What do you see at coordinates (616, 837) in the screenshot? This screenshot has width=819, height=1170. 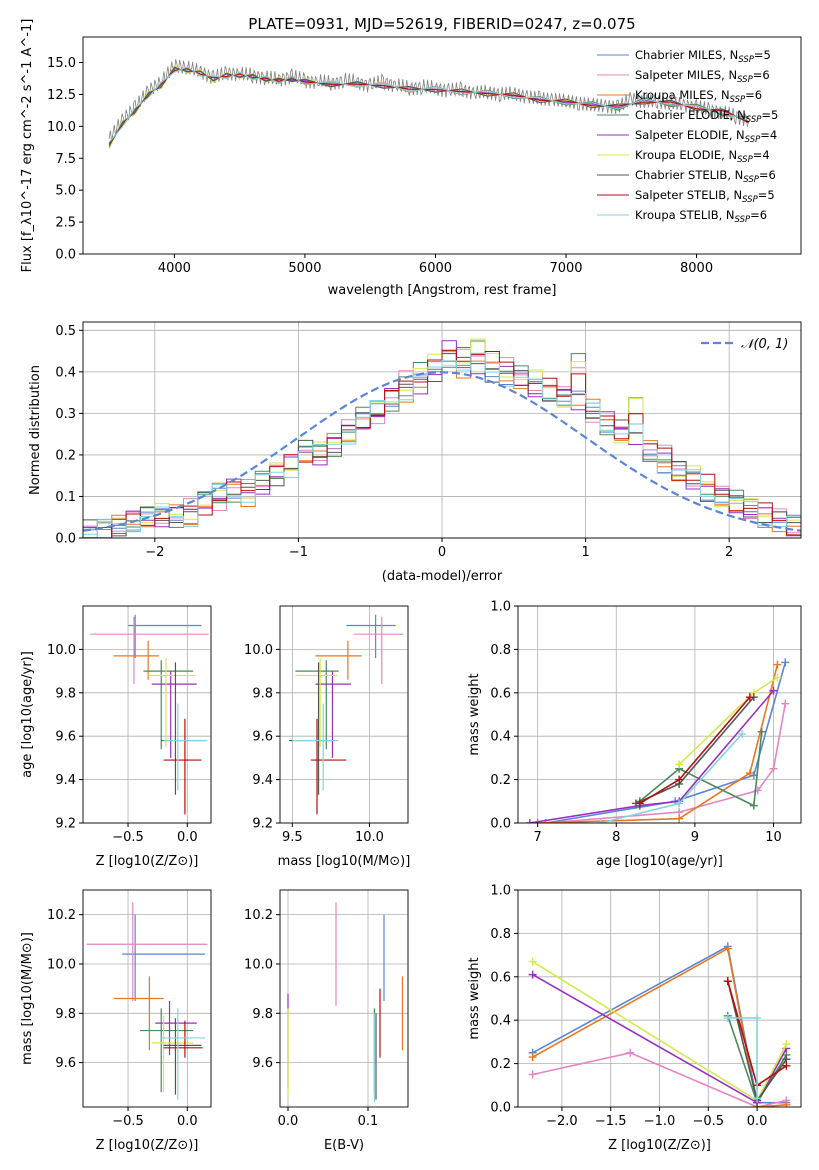 I see `x-tick-label: 8` at bounding box center [616, 837].